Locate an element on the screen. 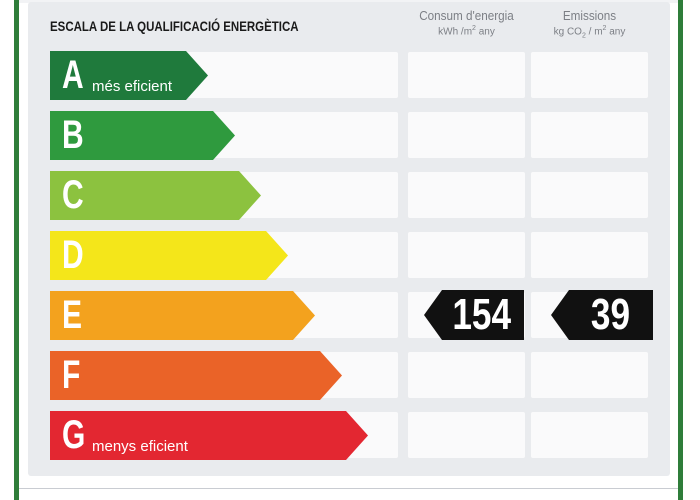  emissions-value-badge: 39 is located at coordinates (602, 315).